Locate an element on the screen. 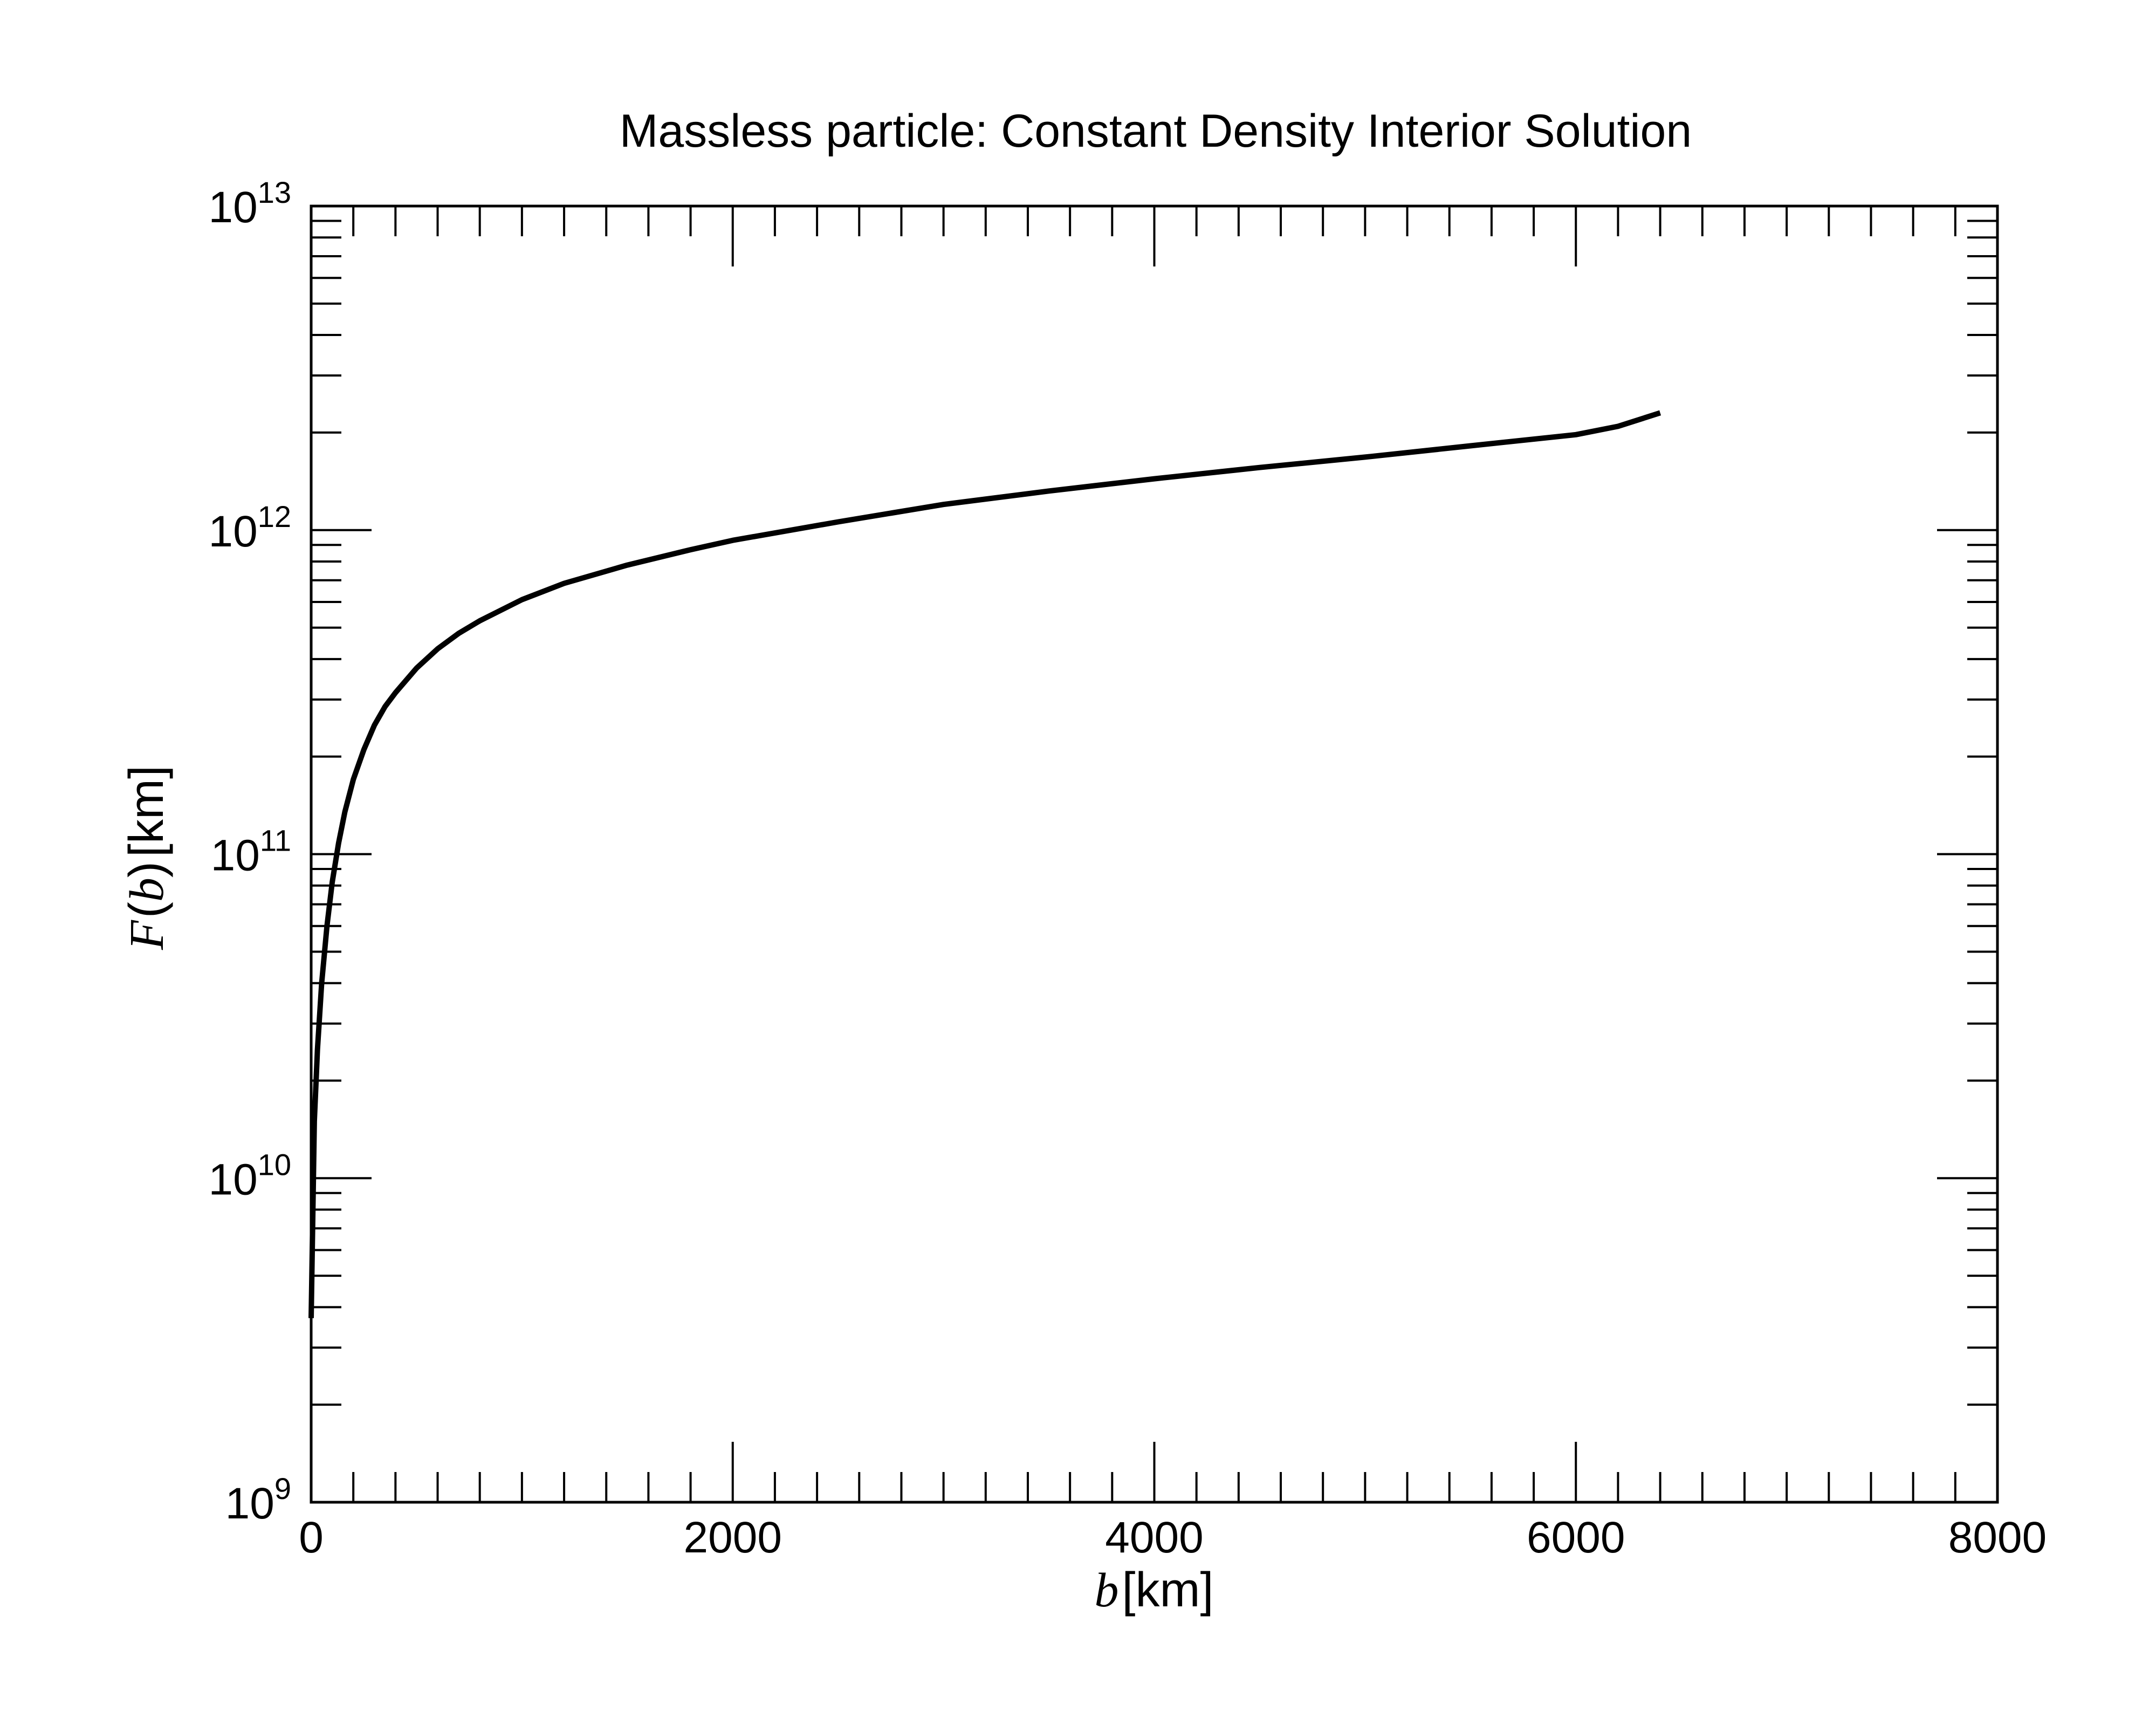 This screenshot has height=1725, width=2156. y-tick-label: 1012 is located at coordinates (250, 527).